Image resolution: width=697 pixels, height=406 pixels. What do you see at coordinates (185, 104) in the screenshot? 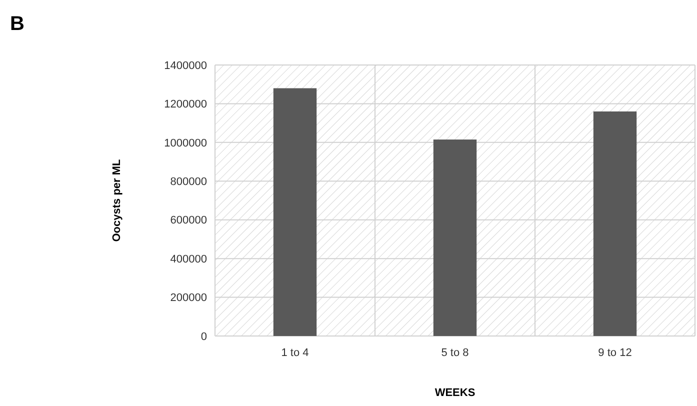
I see `y-tick-label: 1200000` at bounding box center [185, 104].